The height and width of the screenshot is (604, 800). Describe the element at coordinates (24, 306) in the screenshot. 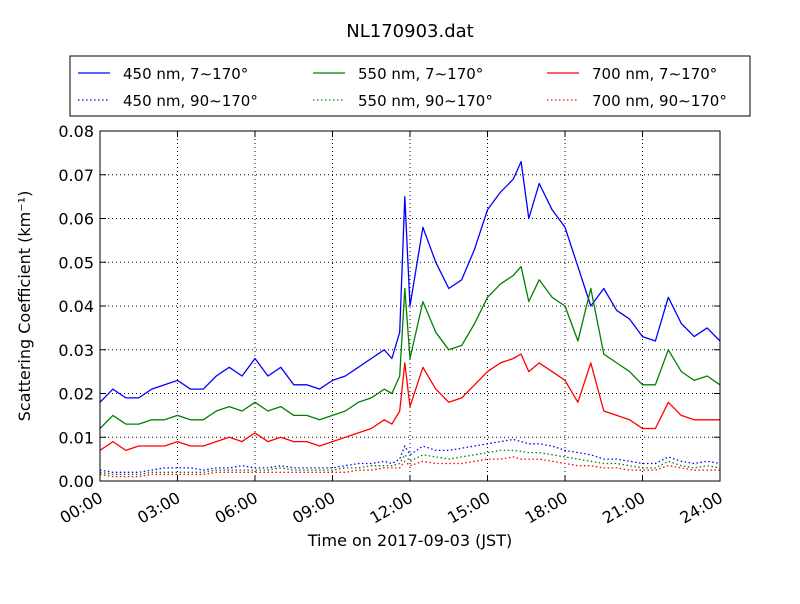

I see `y-axis-label: Scattering Coefficient (km⁻¹)` at that location.